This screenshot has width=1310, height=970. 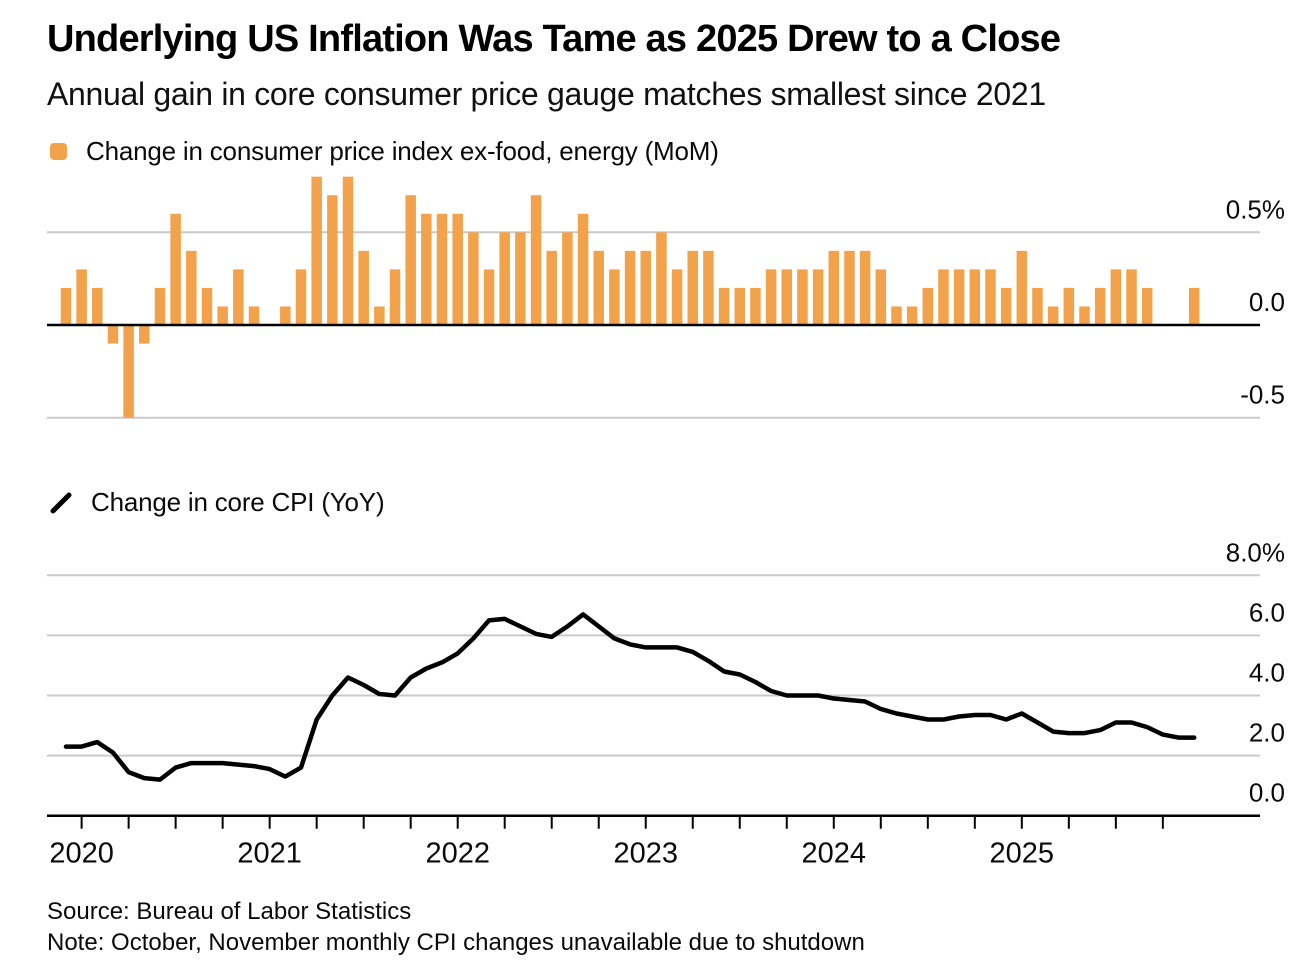 What do you see at coordinates (229, 911) in the screenshot?
I see `source-note: Source: Bureau of Labor Statistics` at bounding box center [229, 911].